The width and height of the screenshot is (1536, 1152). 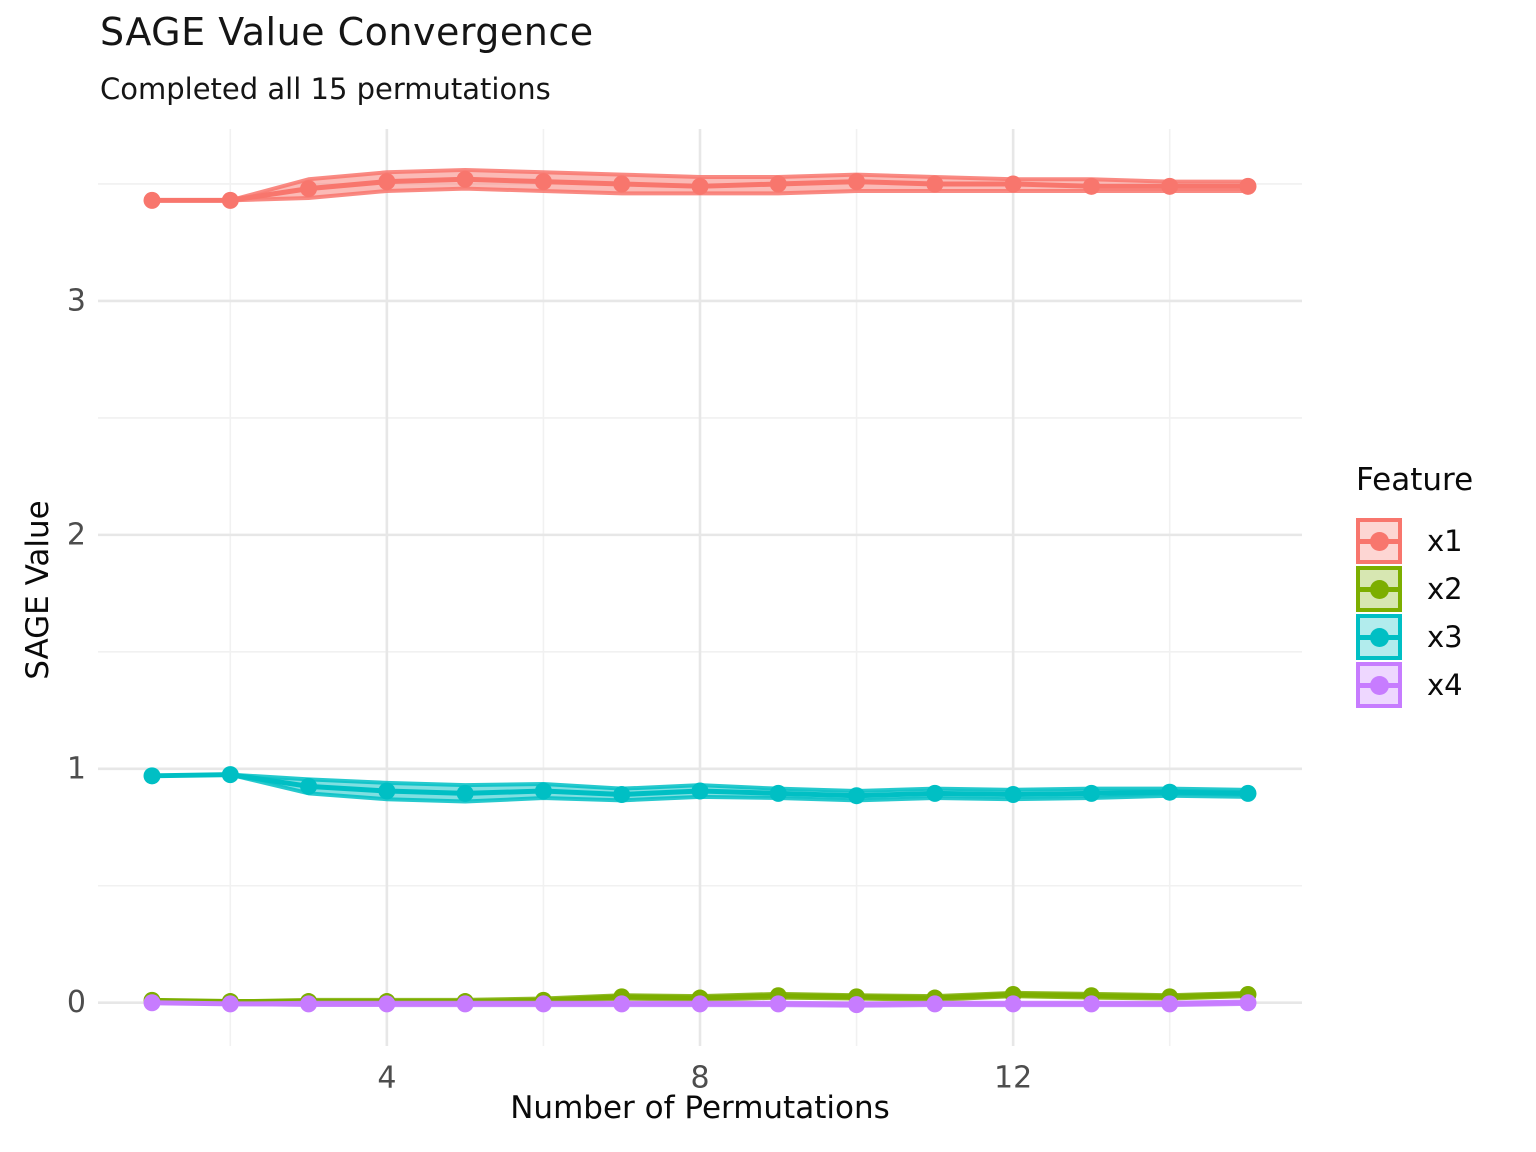 I want to click on legend-title: Feature, so click(x=1415, y=480).